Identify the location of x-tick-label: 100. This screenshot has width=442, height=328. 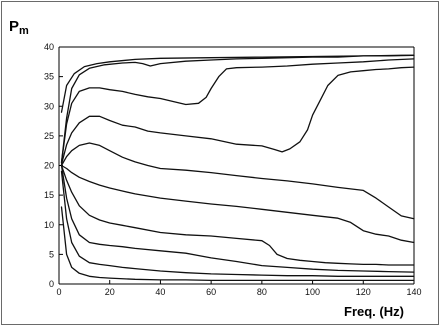
(312, 292).